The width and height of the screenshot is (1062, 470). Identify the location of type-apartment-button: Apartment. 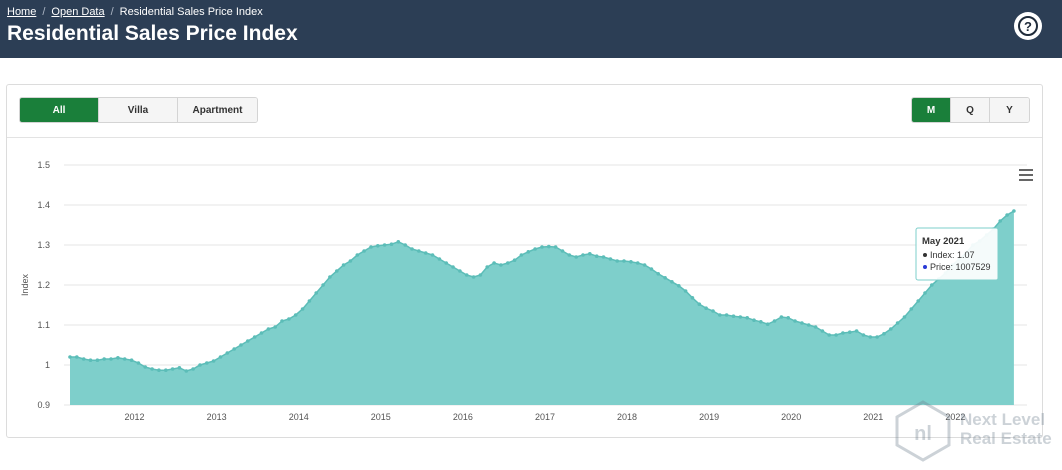
(217, 110).